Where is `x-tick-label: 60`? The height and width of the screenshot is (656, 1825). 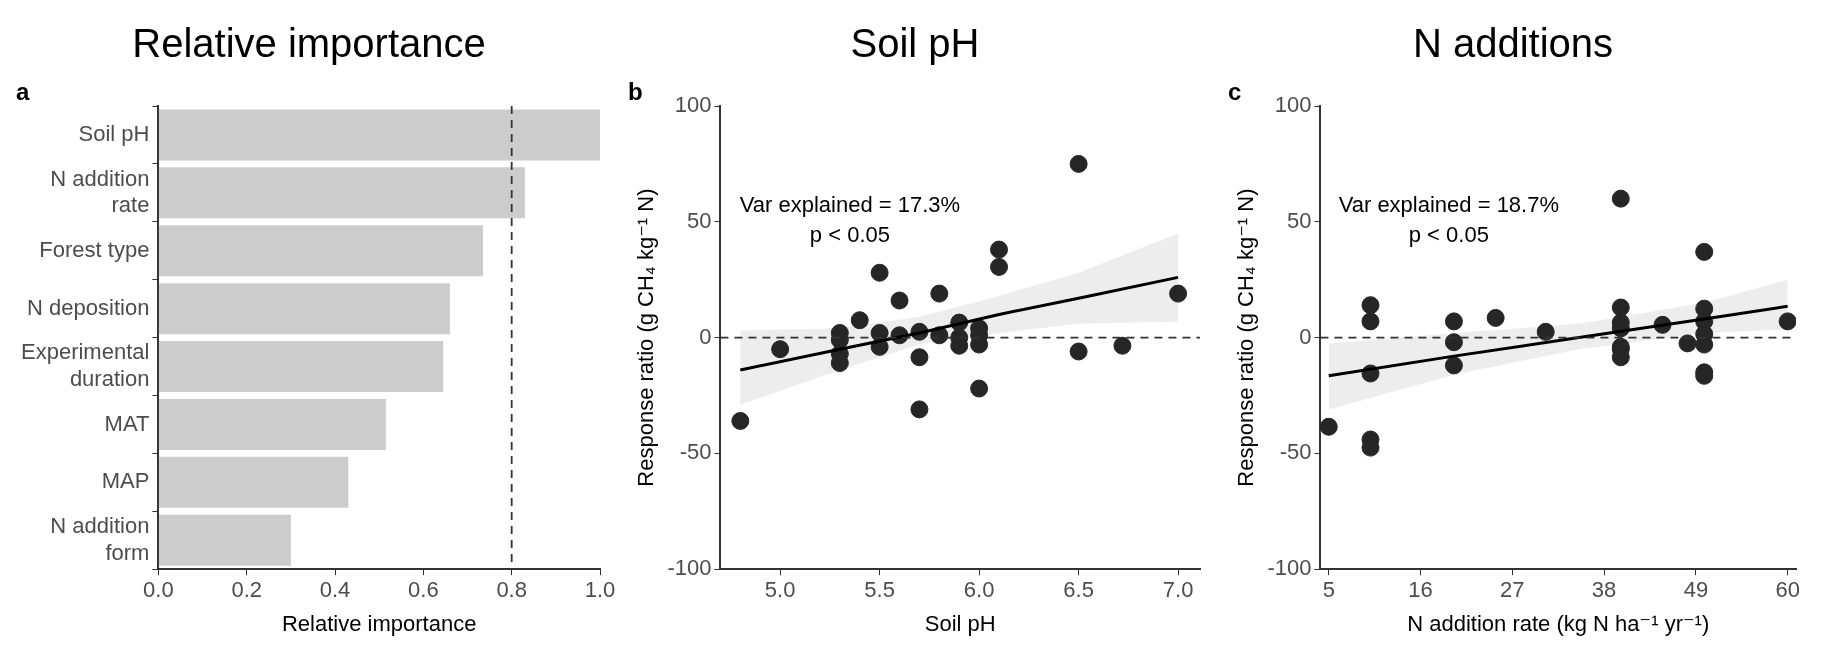 x-tick-label: 60 is located at coordinates (1787, 590).